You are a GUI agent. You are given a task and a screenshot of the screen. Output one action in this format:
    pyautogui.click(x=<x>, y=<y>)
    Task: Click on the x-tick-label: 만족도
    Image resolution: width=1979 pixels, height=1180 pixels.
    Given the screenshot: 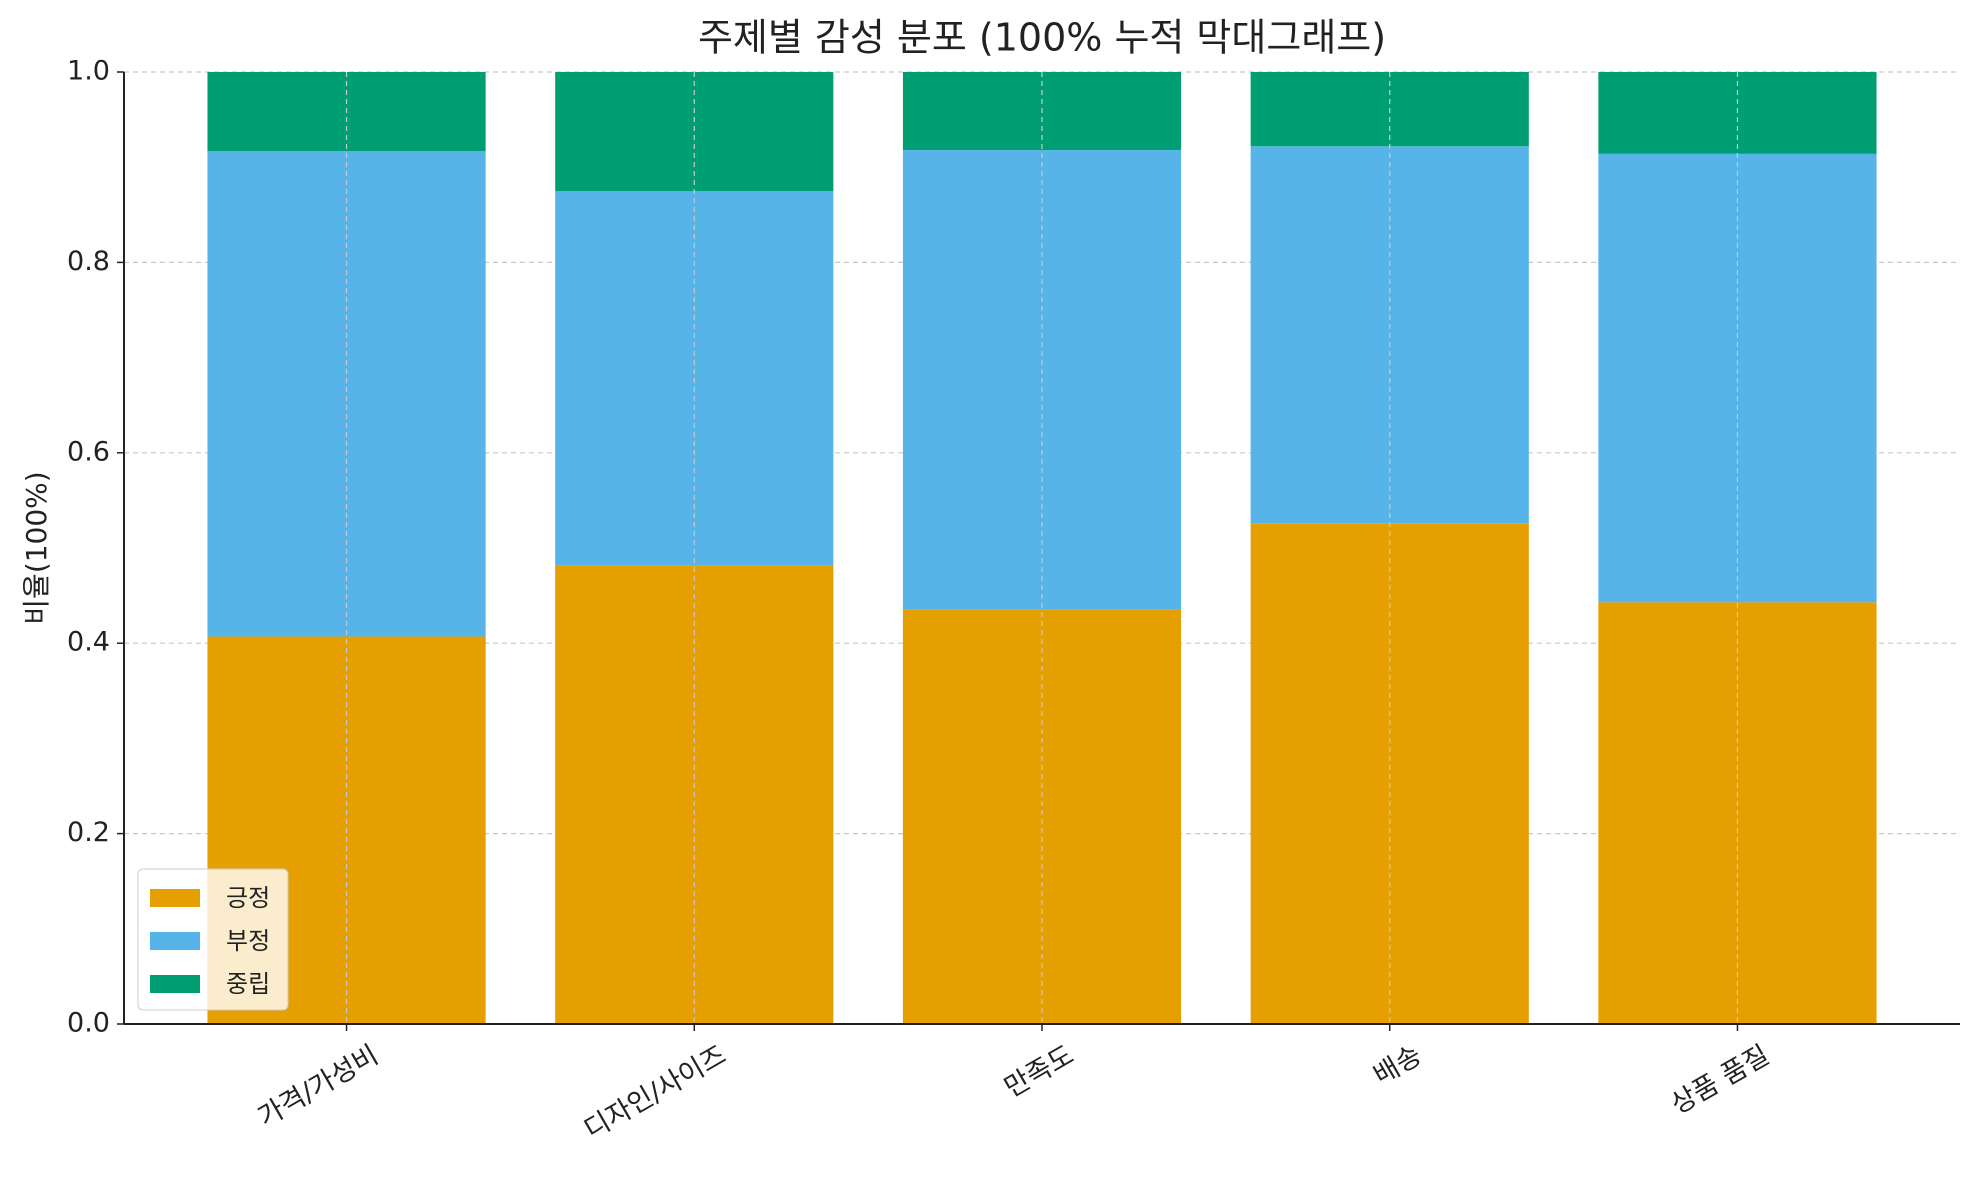 What is the action you would take?
    pyautogui.click(x=1039, y=1072)
    